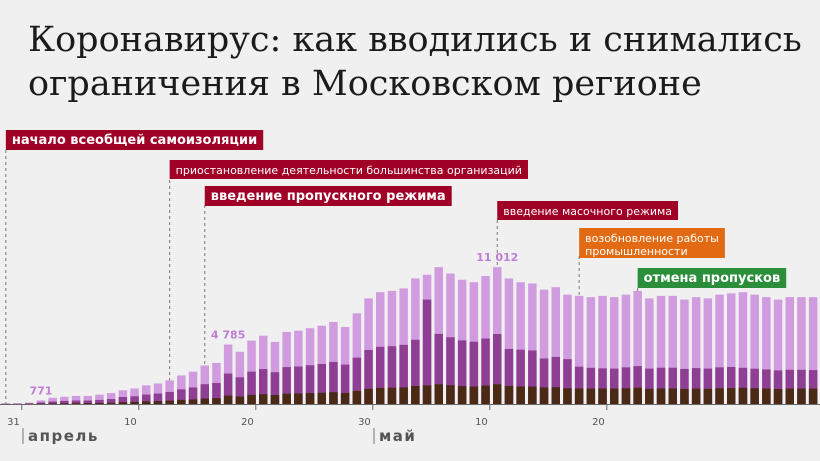 This screenshot has width=820, height=461. What do you see at coordinates (497, 257) in the screenshot?
I see `value-annotation: 11 012` at bounding box center [497, 257].